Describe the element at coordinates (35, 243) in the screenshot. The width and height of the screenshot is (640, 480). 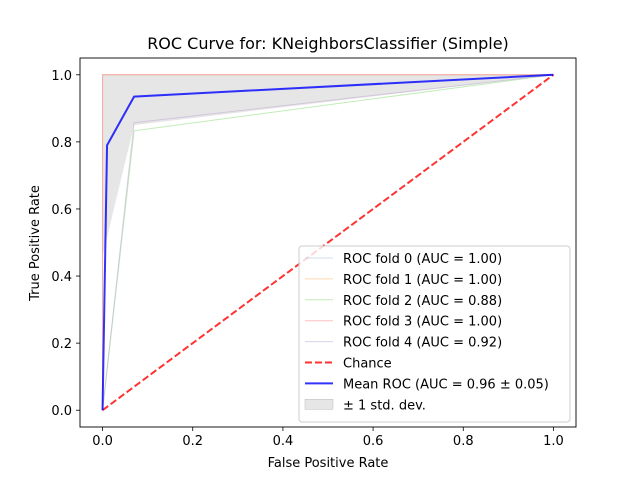
I see `y-axis-label: True Positive Rate` at that location.